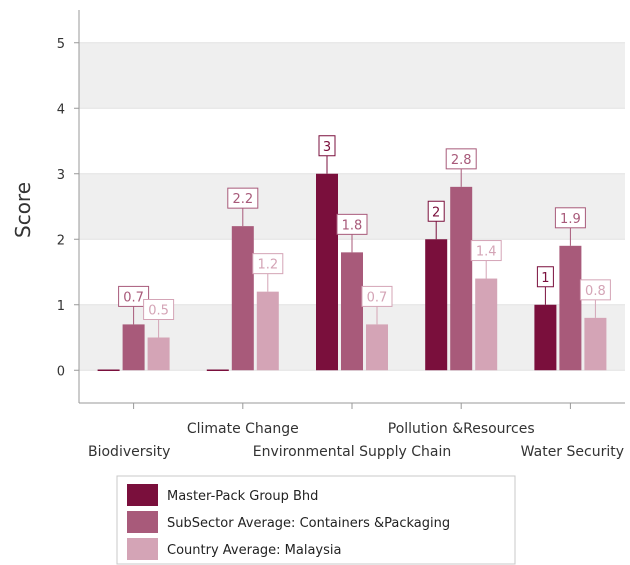  Describe the element at coordinates (61, 371) in the screenshot. I see `y-tick-label: 0` at that location.